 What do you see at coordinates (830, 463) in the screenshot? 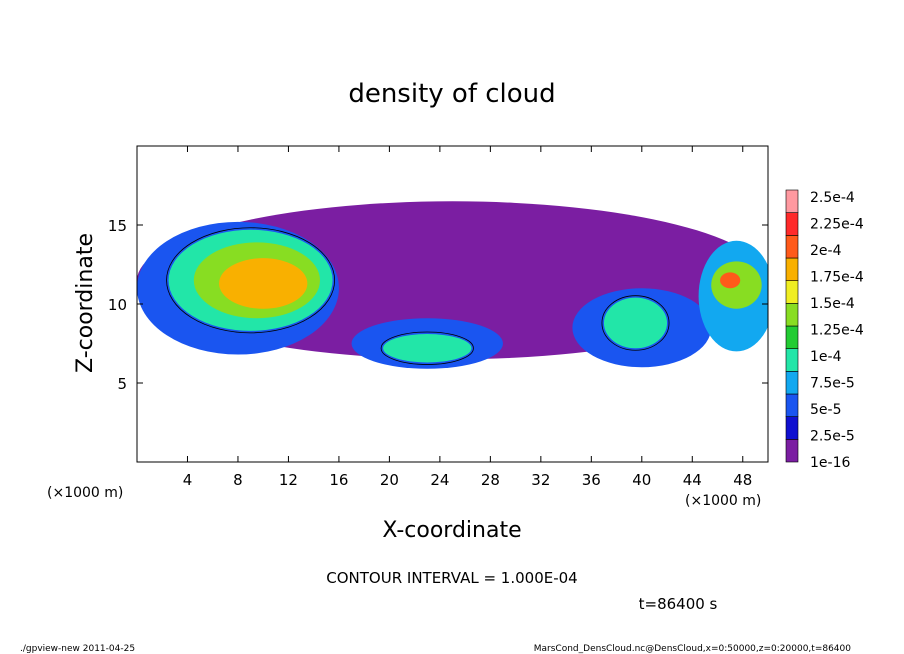
I see `colorbar-label: 1e-16` at bounding box center [830, 463].